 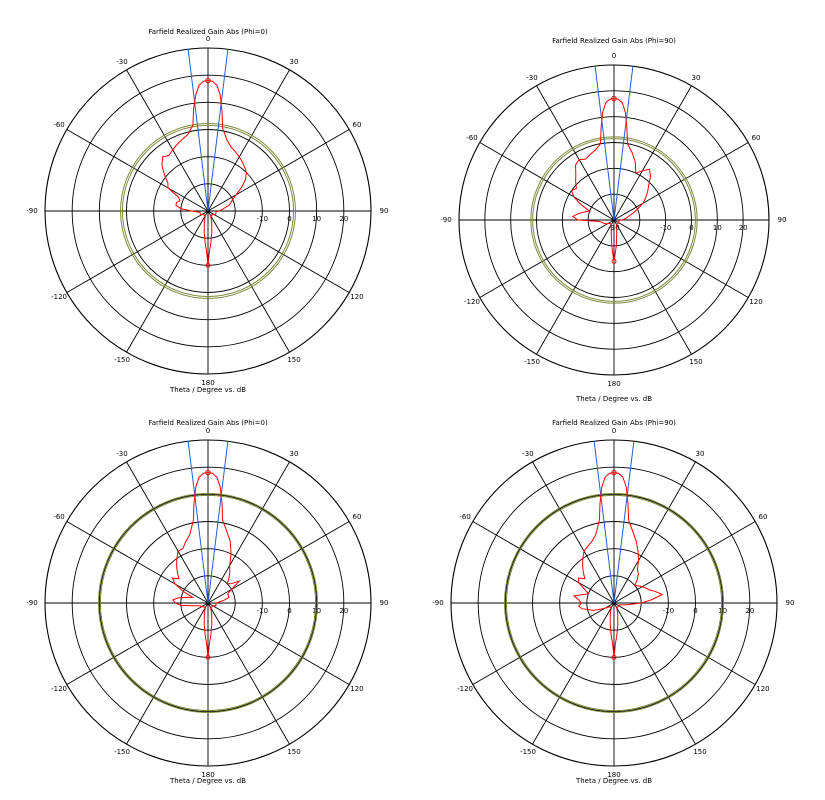 What do you see at coordinates (465, 689) in the screenshot?
I see `angle-tick-label: -120` at bounding box center [465, 689].